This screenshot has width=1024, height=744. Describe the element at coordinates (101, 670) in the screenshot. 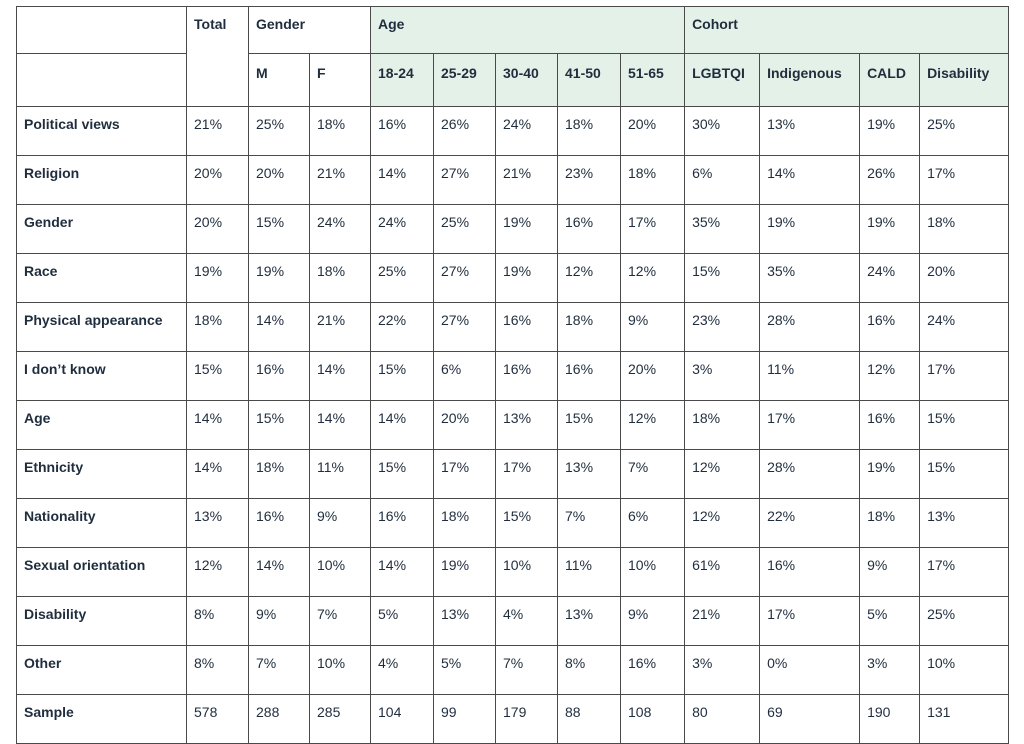

I see `row-label: Other` at that location.